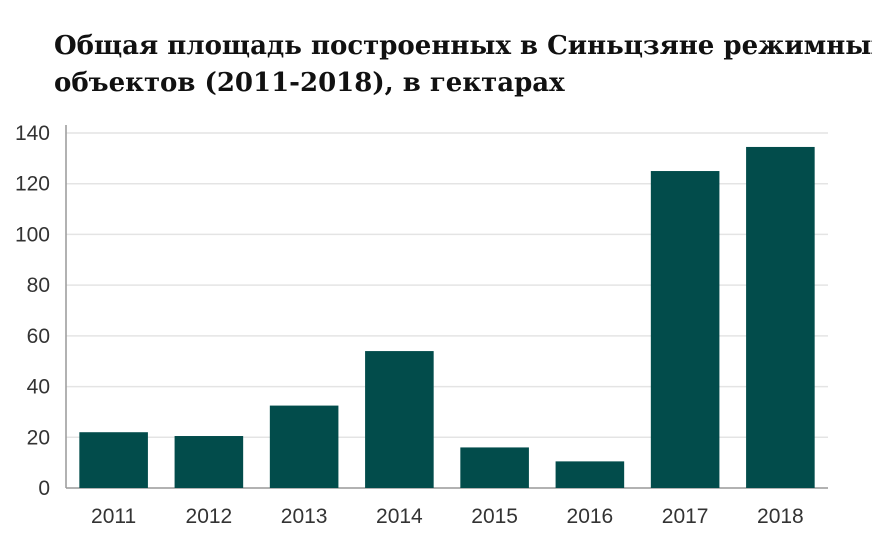 The height and width of the screenshot is (560, 872). Describe the element at coordinates (304, 446) in the screenshot. I see `bar-2013` at that location.